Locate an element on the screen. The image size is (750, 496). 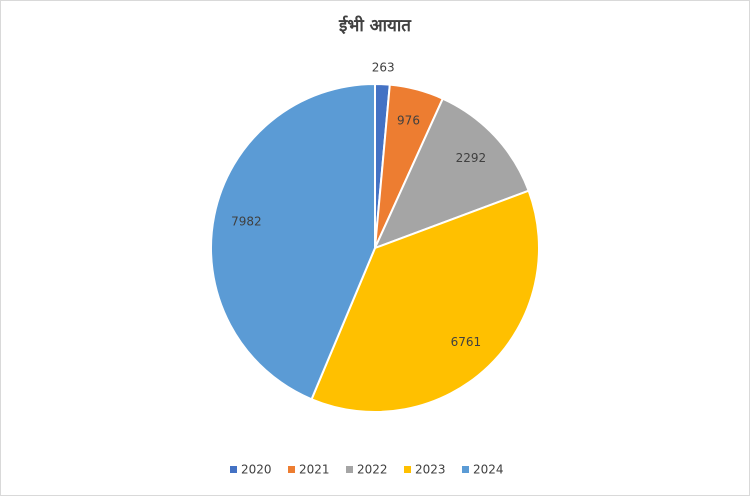
legend-label: 2022 is located at coordinates (372, 470).